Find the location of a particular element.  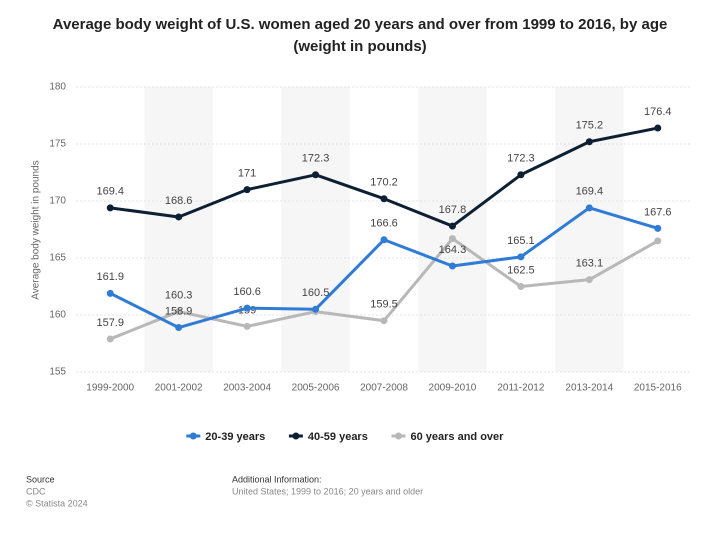

source-title: Source is located at coordinates (40, 479).